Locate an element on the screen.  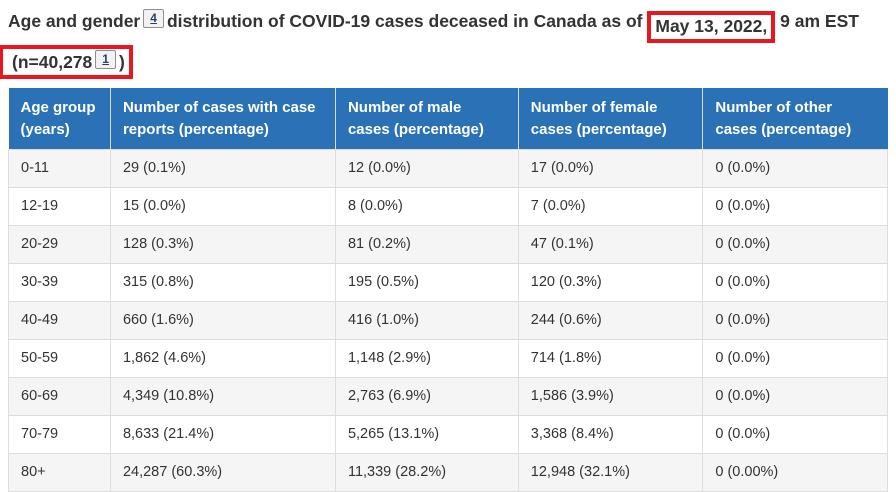
table-cell: 12 (0.0%) is located at coordinates (426, 169).